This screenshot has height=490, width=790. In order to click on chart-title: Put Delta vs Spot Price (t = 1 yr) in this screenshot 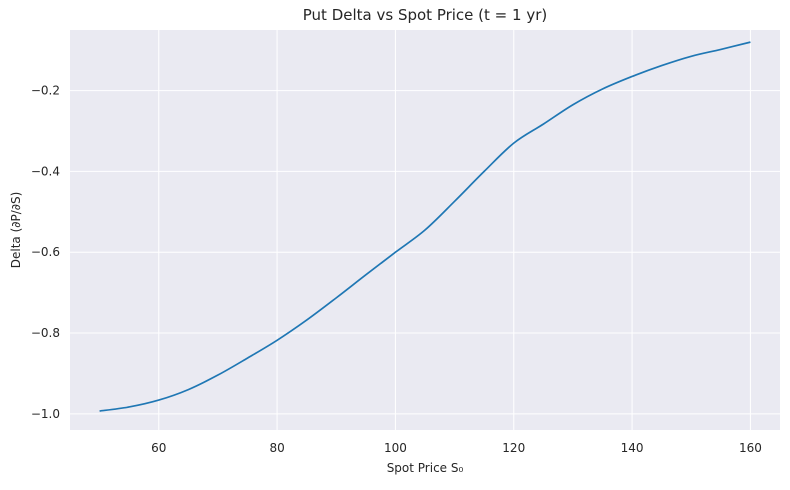, I will do `click(425, 15)`.